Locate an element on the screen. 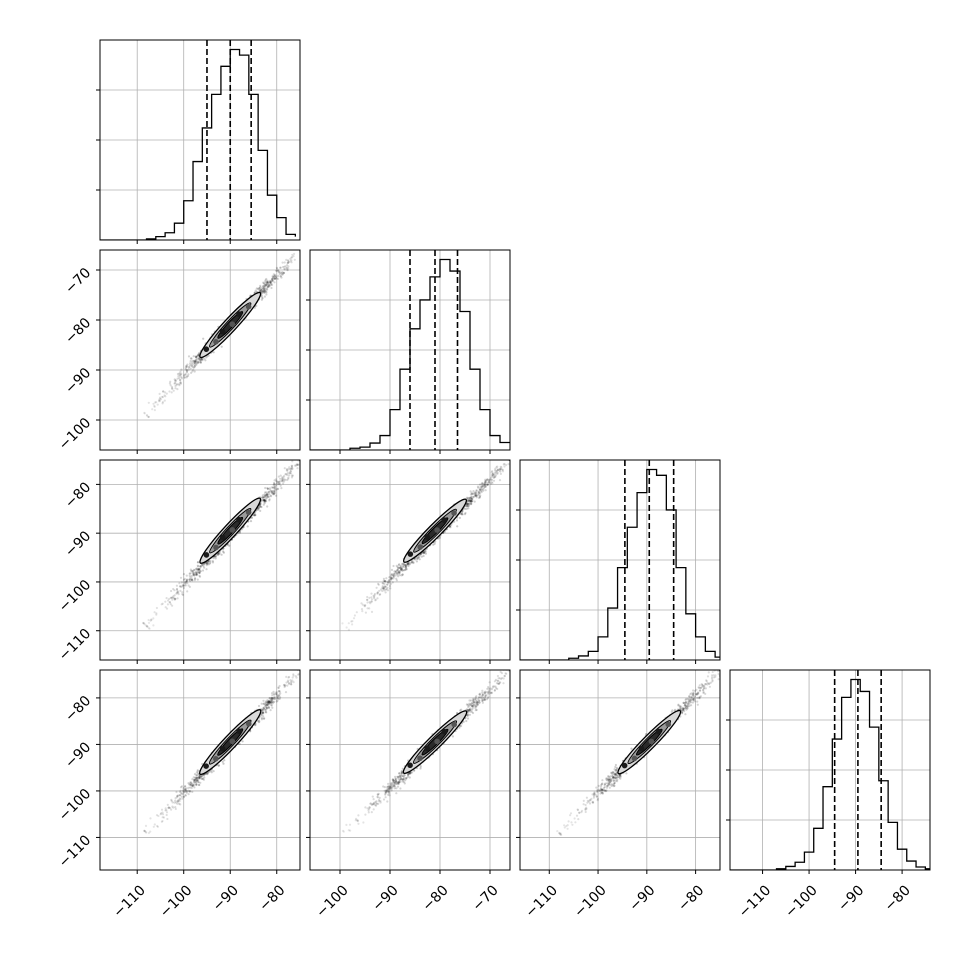 The height and width of the screenshot is (970, 970). panel-frame is located at coordinates (410, 560).